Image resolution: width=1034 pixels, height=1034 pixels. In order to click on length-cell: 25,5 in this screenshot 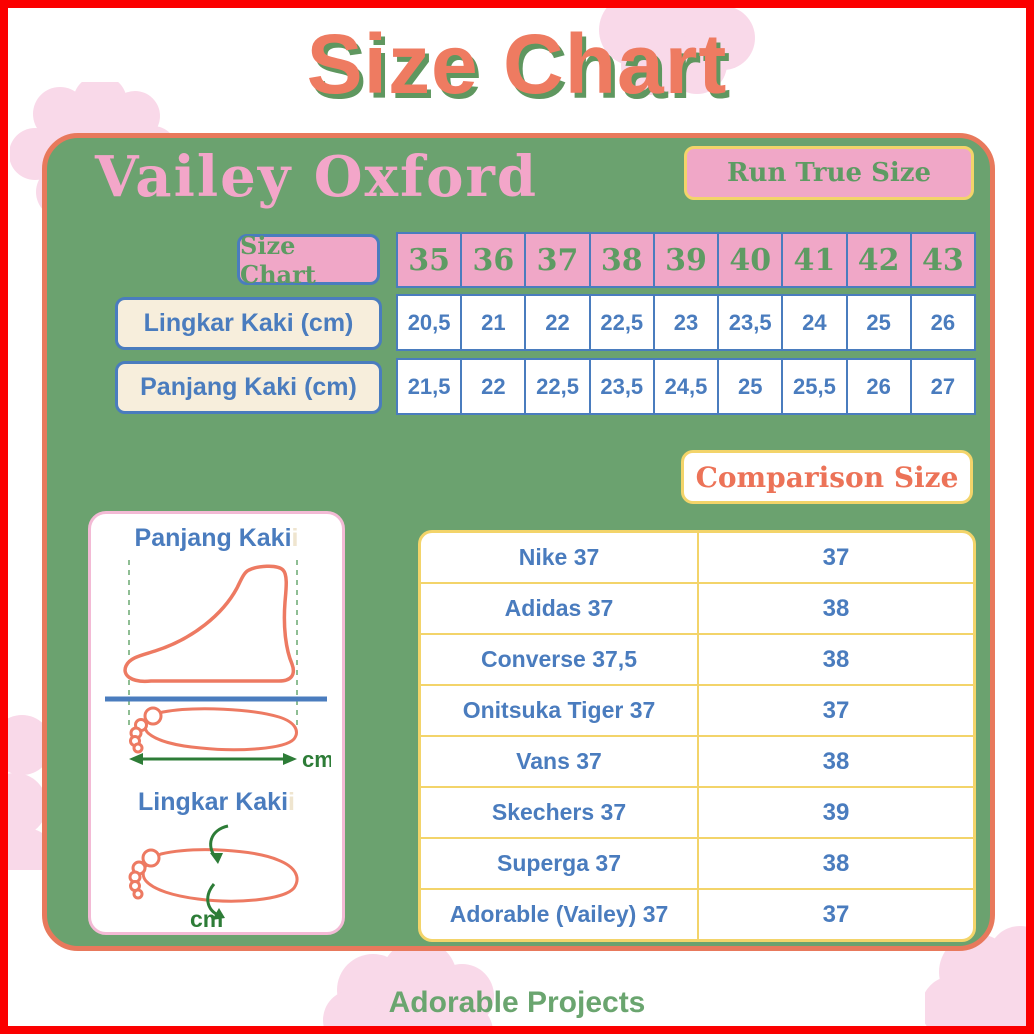, I will do `click(815, 386)`.